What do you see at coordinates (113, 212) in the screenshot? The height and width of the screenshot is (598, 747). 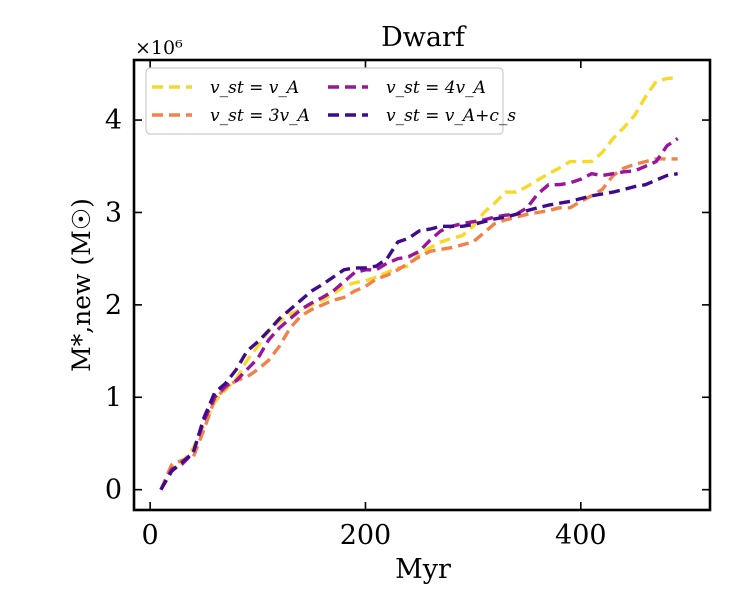 I see `y-tick-label-3: 3` at bounding box center [113, 212].